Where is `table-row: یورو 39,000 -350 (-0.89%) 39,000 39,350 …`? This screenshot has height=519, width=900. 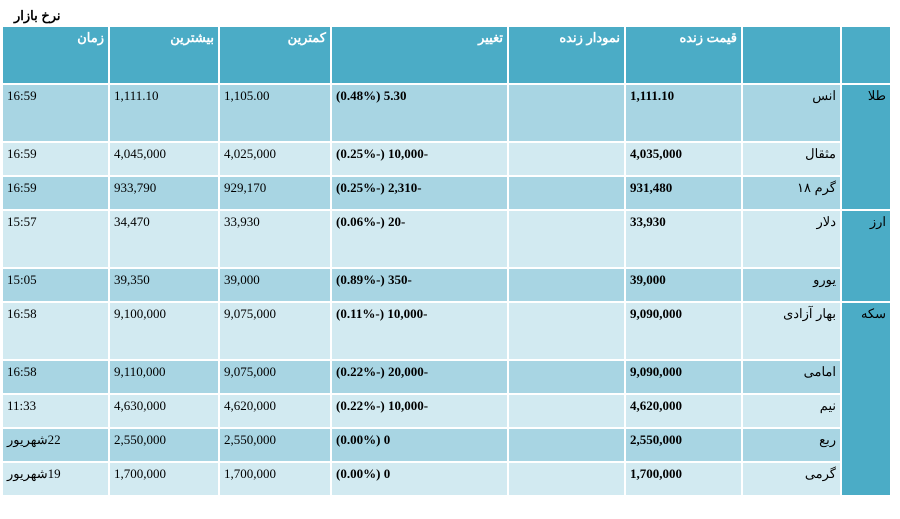 table-row: یورو 39,000 -350 (-0.89%) 39,000 39,350 … is located at coordinates (446, 285).